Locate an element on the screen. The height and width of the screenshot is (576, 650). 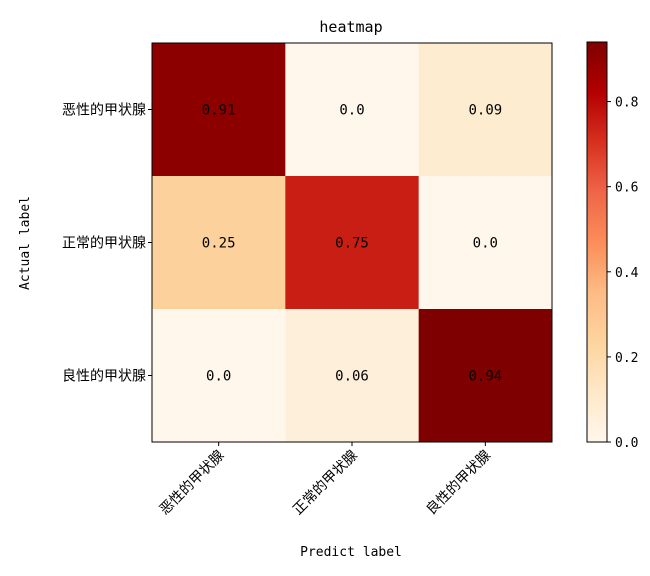
cell-value-label: 0.75 is located at coordinates (352, 244).